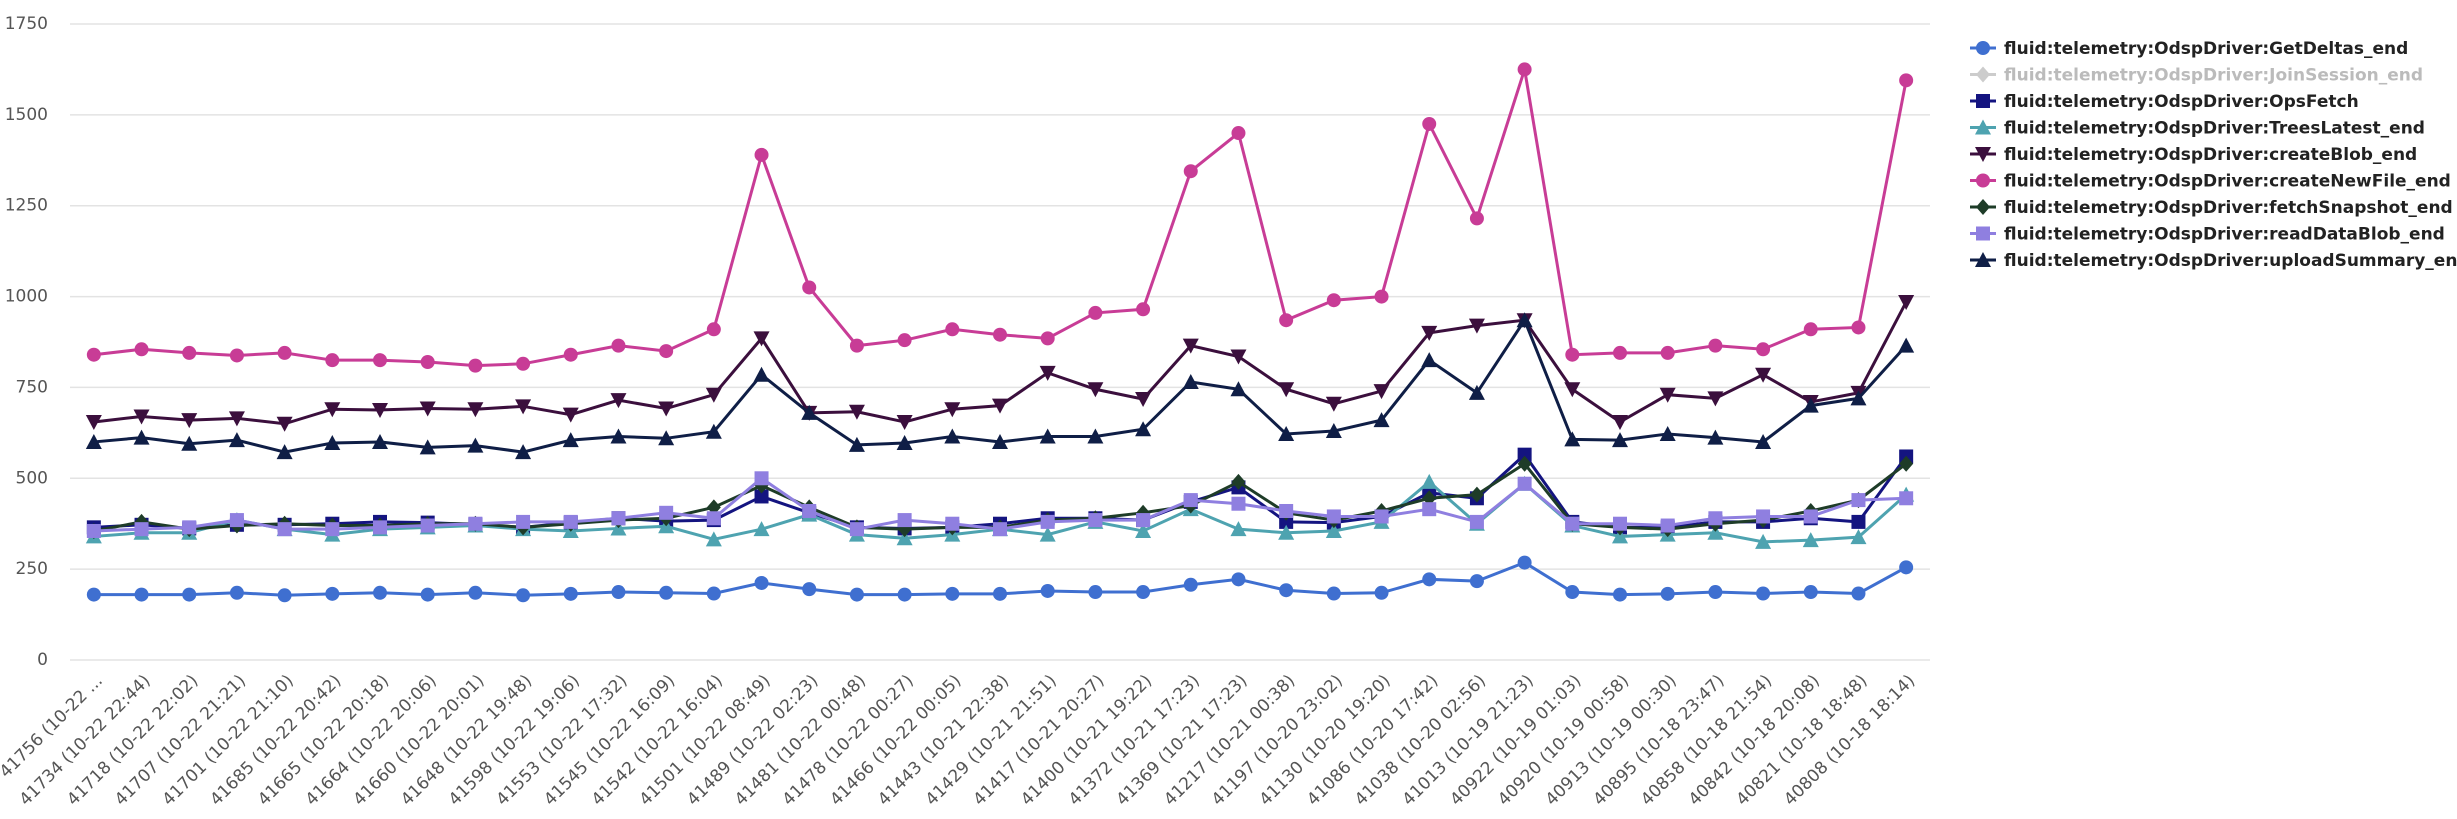  What do you see at coordinates (32, 387) in the screenshot?
I see `y-tick-label: 750` at bounding box center [32, 387].